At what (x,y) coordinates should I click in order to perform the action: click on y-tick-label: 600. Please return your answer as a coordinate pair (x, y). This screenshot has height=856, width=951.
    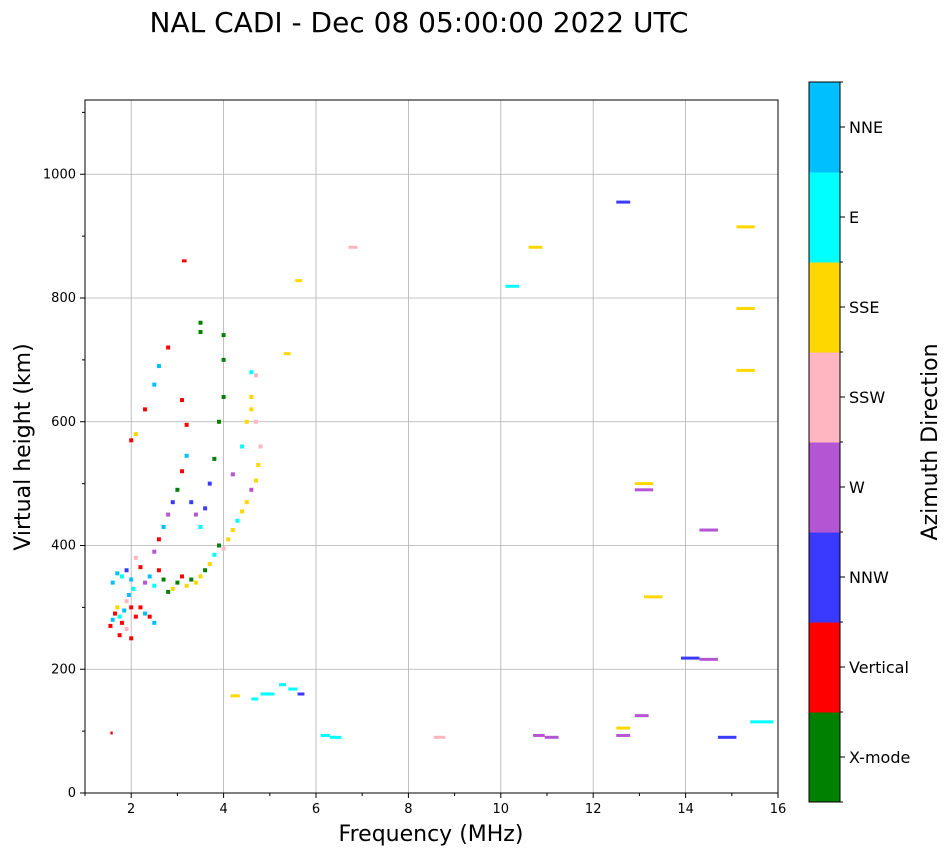
    Looking at the image, I should click on (63, 422).